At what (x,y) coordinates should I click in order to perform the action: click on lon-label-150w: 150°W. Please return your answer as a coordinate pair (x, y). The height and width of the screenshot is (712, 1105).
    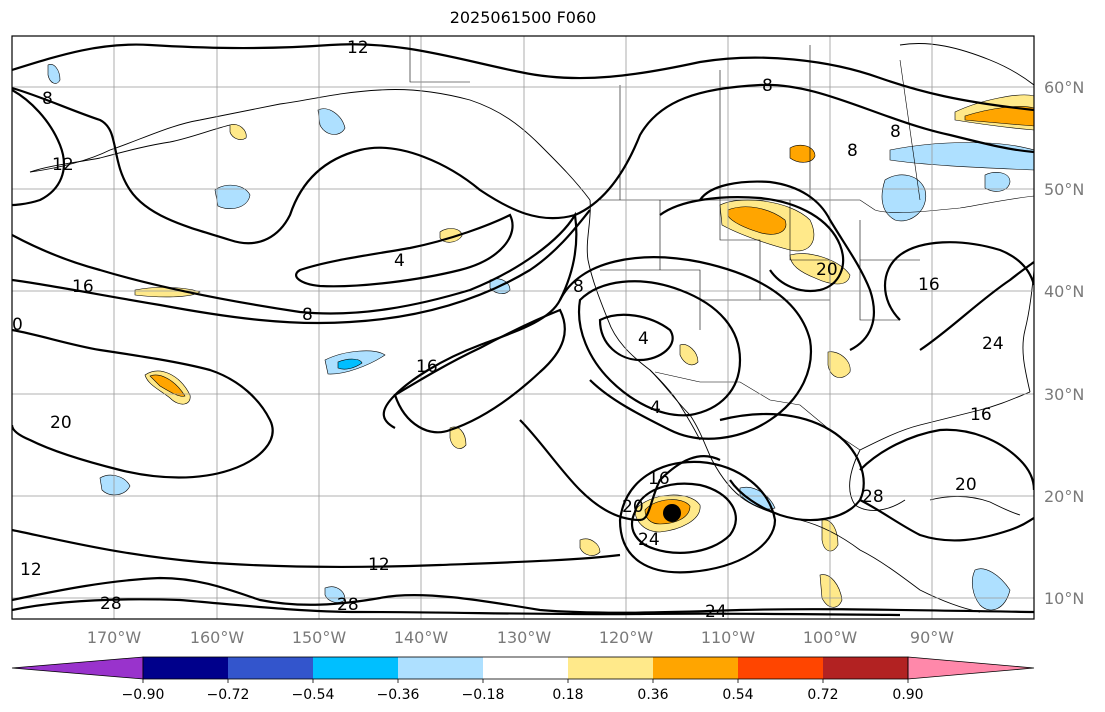
    Looking at the image, I should click on (319, 637).